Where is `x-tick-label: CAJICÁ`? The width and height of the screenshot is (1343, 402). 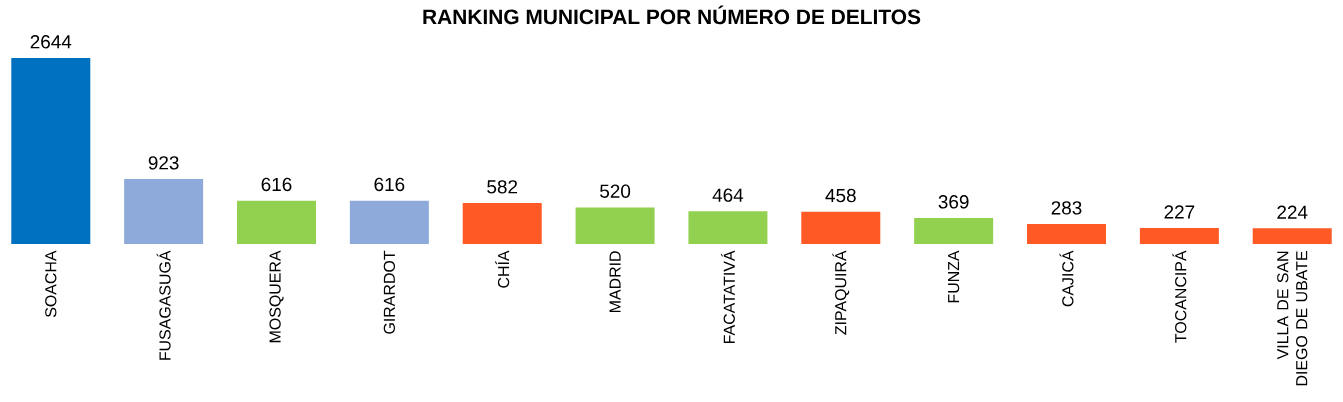
x-tick-label: CAJICÁ is located at coordinates (1066, 278).